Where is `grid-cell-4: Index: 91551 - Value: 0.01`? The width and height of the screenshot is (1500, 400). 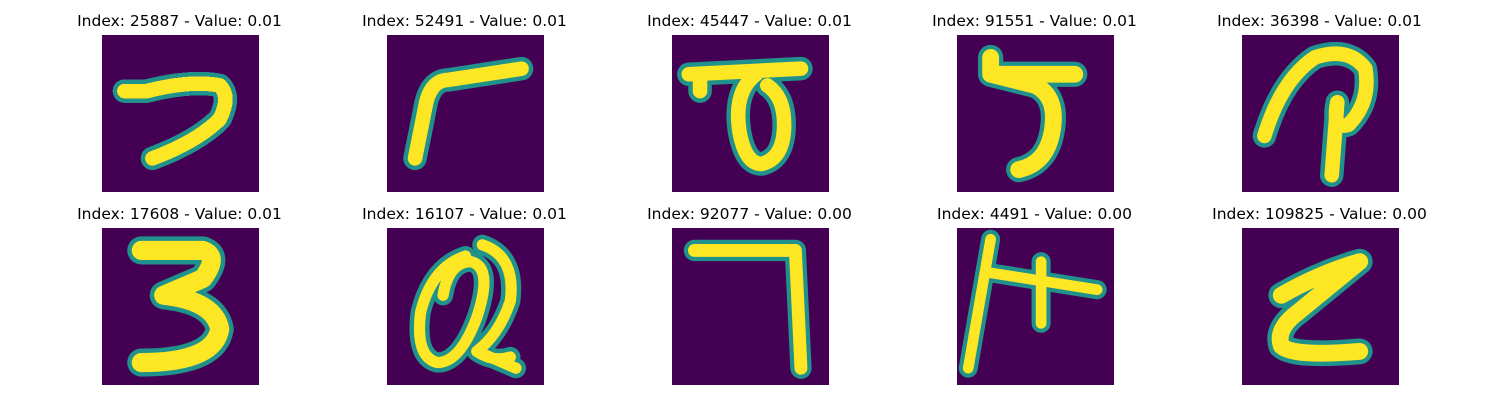
grid-cell-4: Index: 91551 - Value: 0.01 is located at coordinates (1034, 96).